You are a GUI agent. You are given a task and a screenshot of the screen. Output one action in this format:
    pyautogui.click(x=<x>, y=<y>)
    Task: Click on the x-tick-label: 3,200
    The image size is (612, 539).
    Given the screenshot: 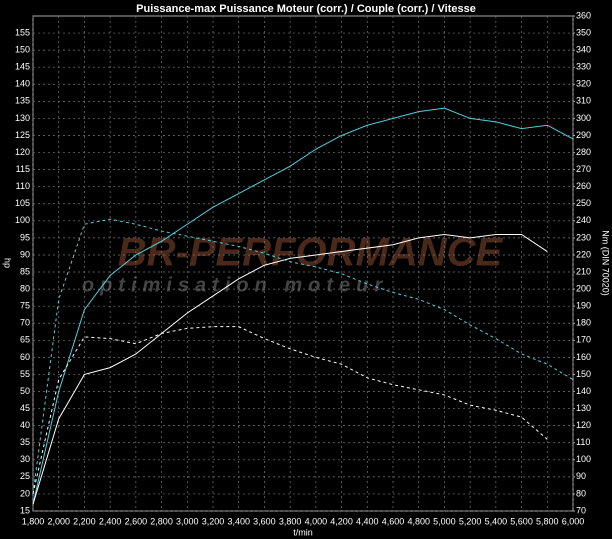 What is the action you would take?
    pyautogui.click(x=213, y=521)
    